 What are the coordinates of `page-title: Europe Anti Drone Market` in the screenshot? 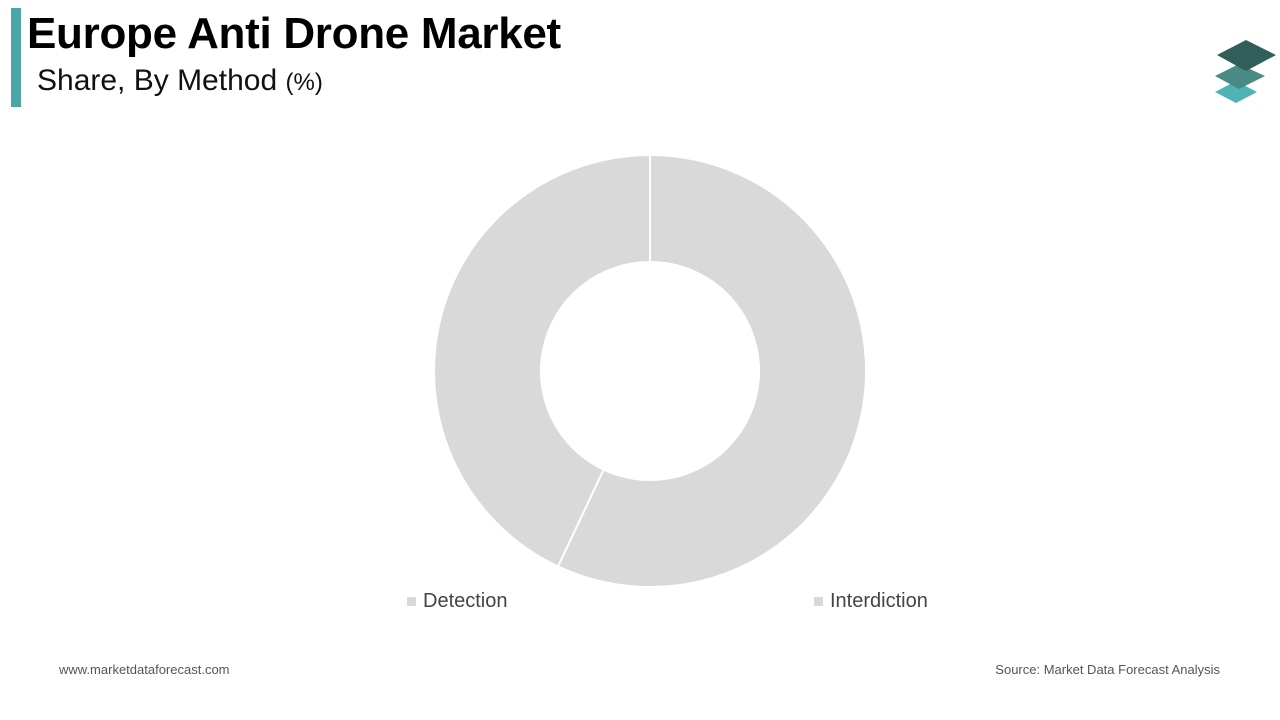 It's located at (294, 33).